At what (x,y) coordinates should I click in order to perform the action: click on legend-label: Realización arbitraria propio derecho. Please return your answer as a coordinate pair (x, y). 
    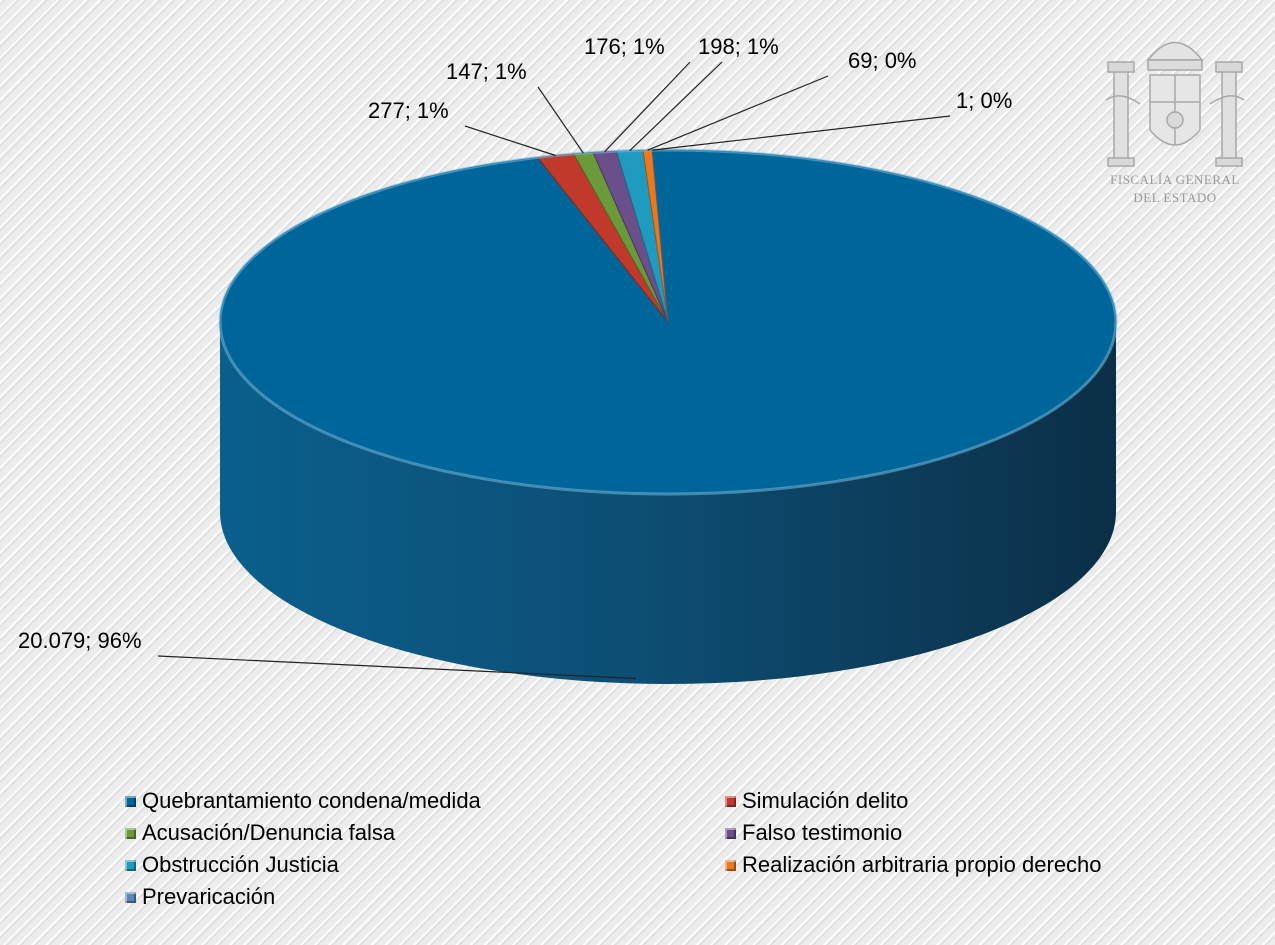
    Looking at the image, I should click on (922, 864).